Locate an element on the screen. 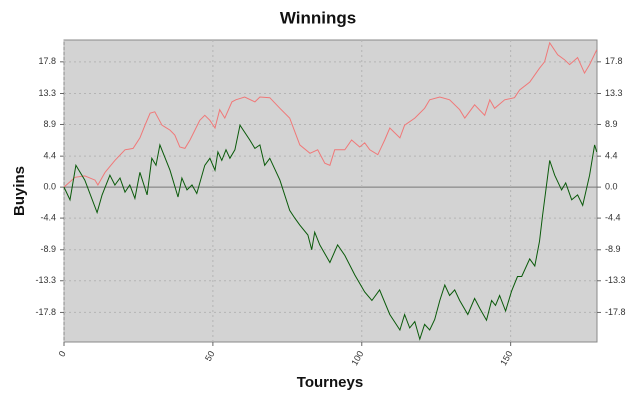 Image resolution: width=640 pixels, height=403 pixels. x-tick-label: 0 is located at coordinates (62, 353).